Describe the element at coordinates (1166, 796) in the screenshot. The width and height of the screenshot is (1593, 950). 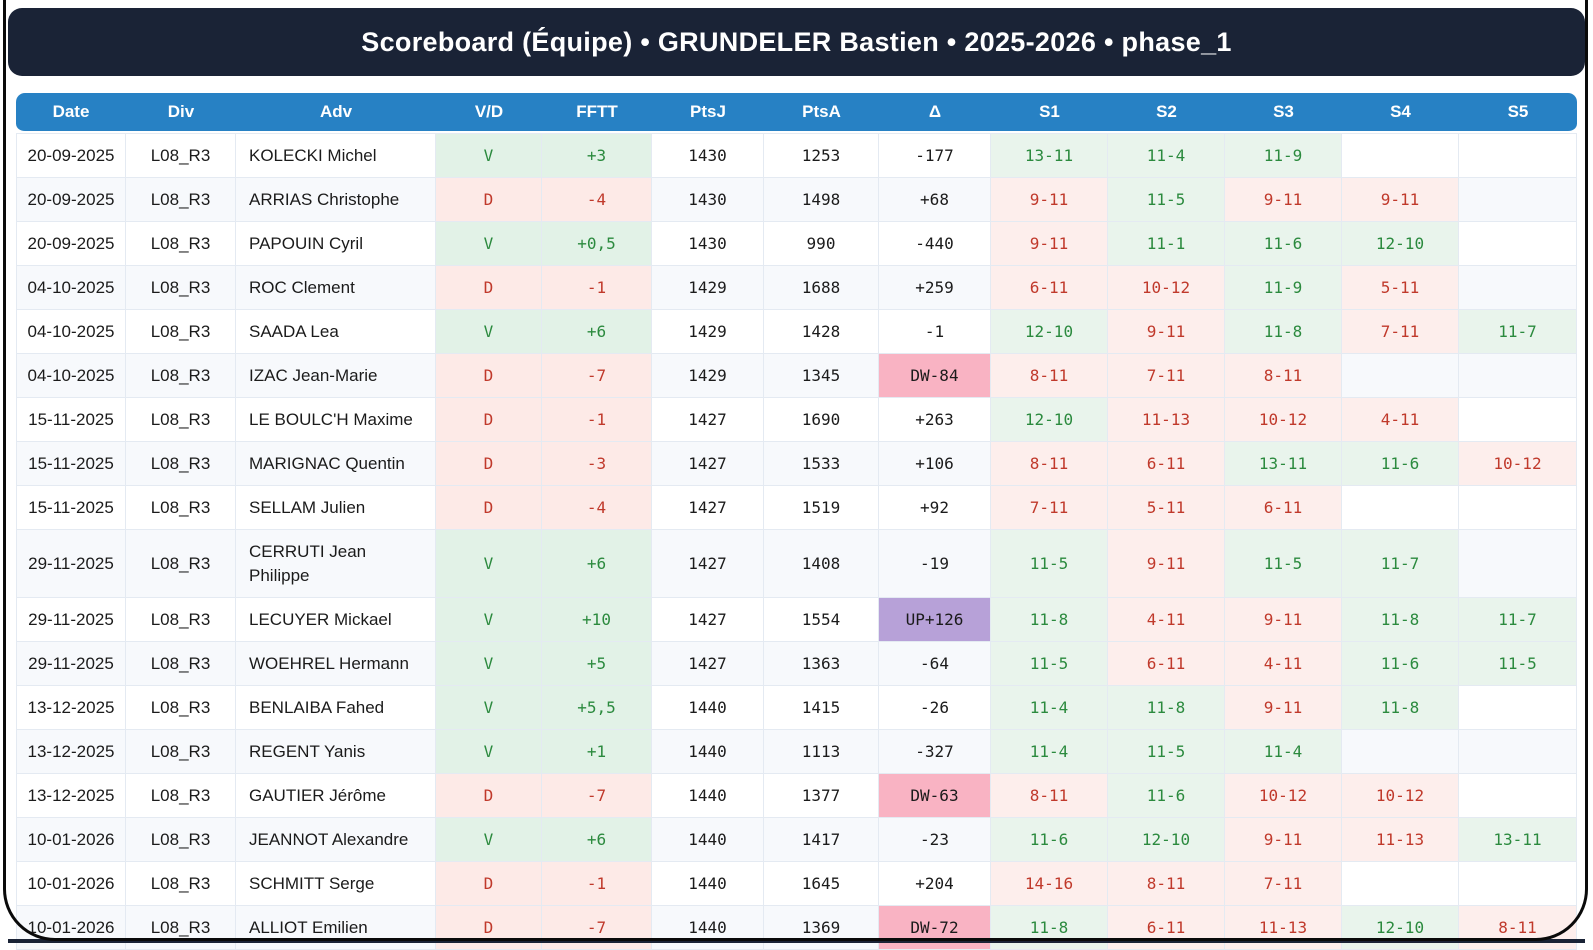
I see `cell-set-2: 11-6` at that location.